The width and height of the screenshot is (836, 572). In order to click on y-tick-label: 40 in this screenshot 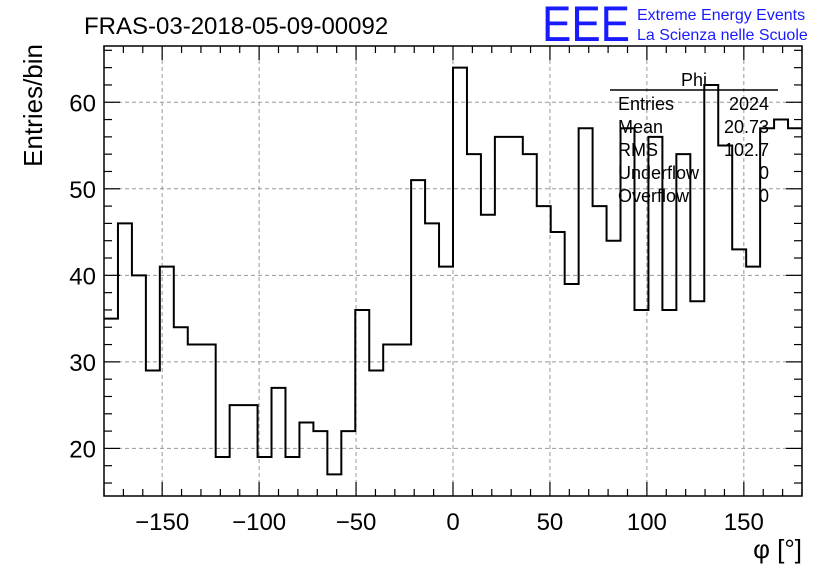, I will do `click(82, 276)`.